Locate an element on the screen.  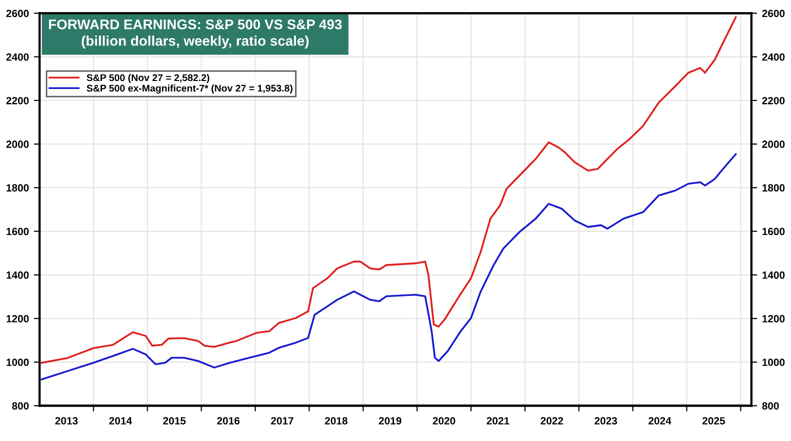
y2-tick-label: 1800 is located at coordinates (773, 188).